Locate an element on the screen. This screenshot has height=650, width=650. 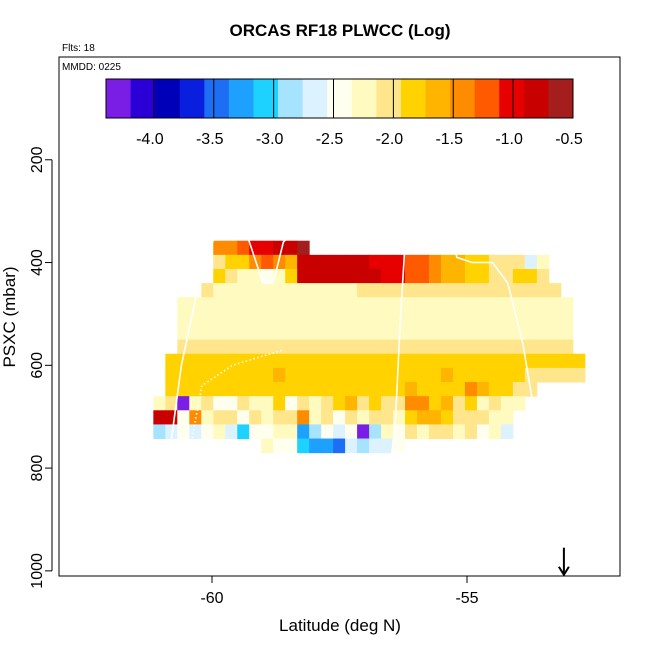
y-axis-label: PSXC (mbar) is located at coordinates (9, 316).